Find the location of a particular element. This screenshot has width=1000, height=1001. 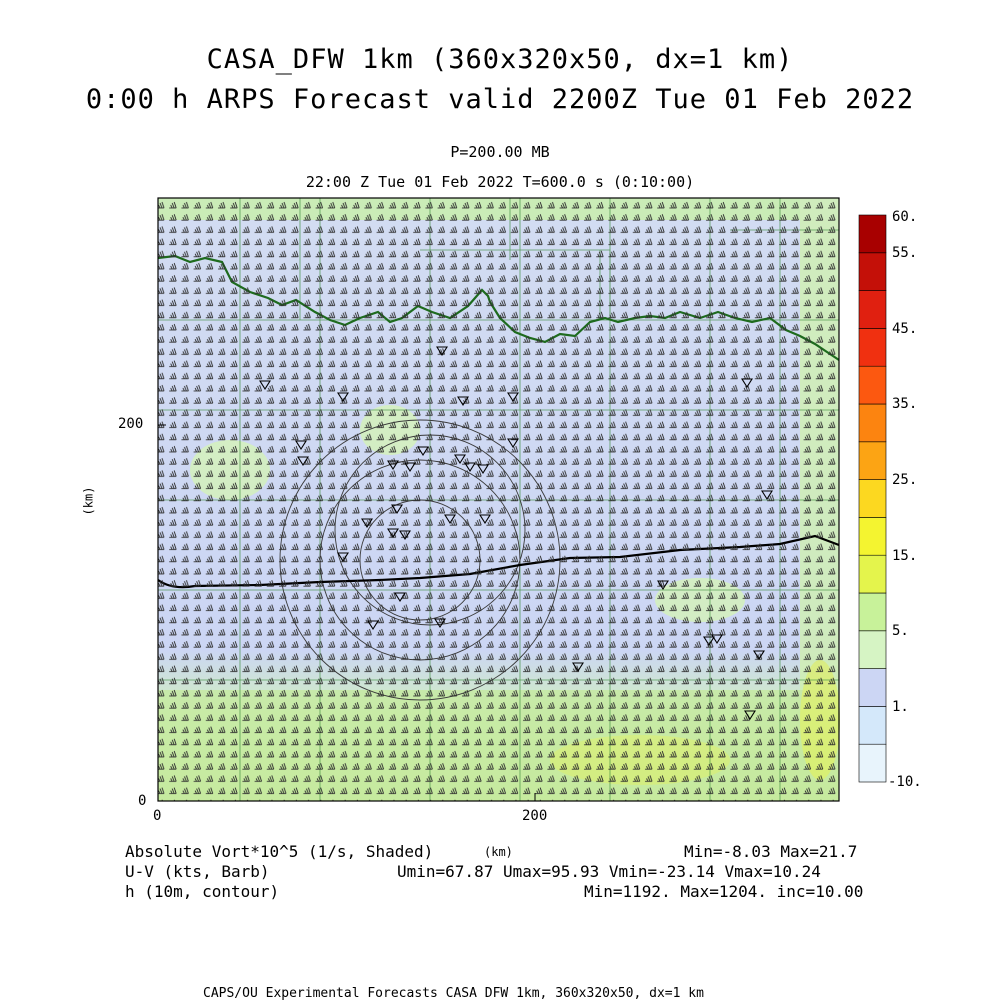

pressure-level: P=200.00 MB is located at coordinates (500, 152).